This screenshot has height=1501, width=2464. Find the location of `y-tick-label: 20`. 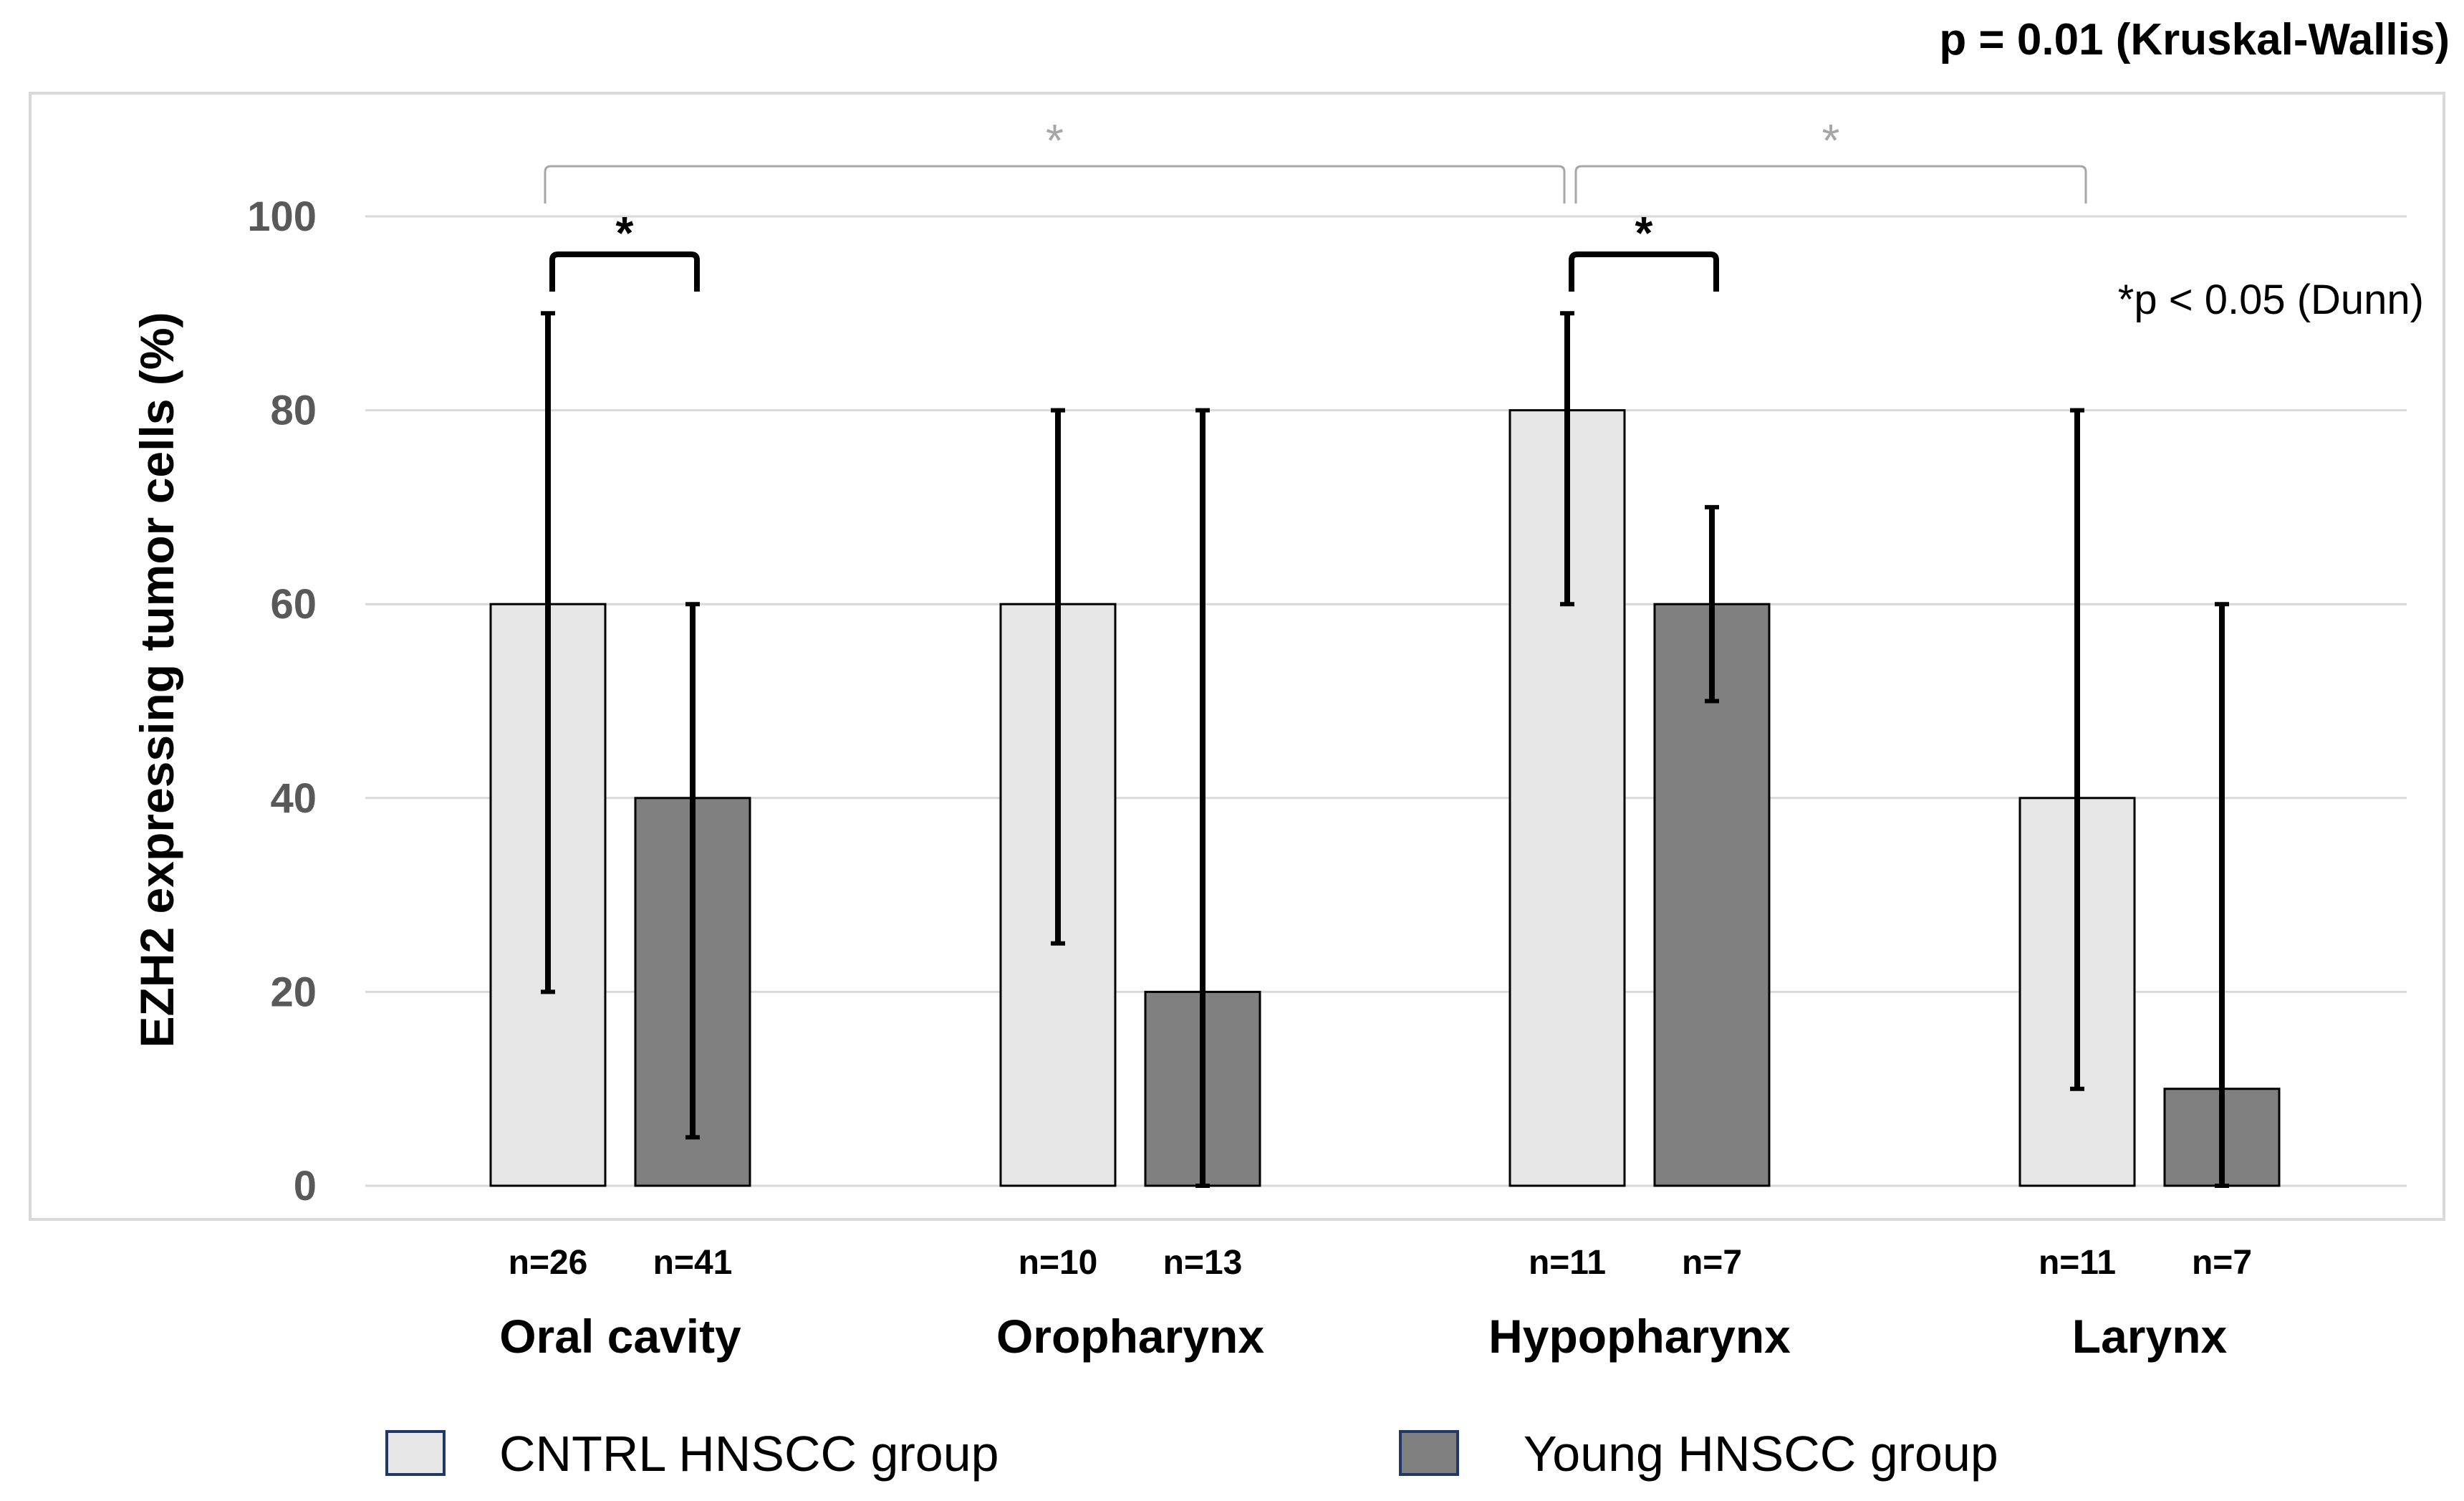

y-tick-label: 20 is located at coordinates (293, 992).